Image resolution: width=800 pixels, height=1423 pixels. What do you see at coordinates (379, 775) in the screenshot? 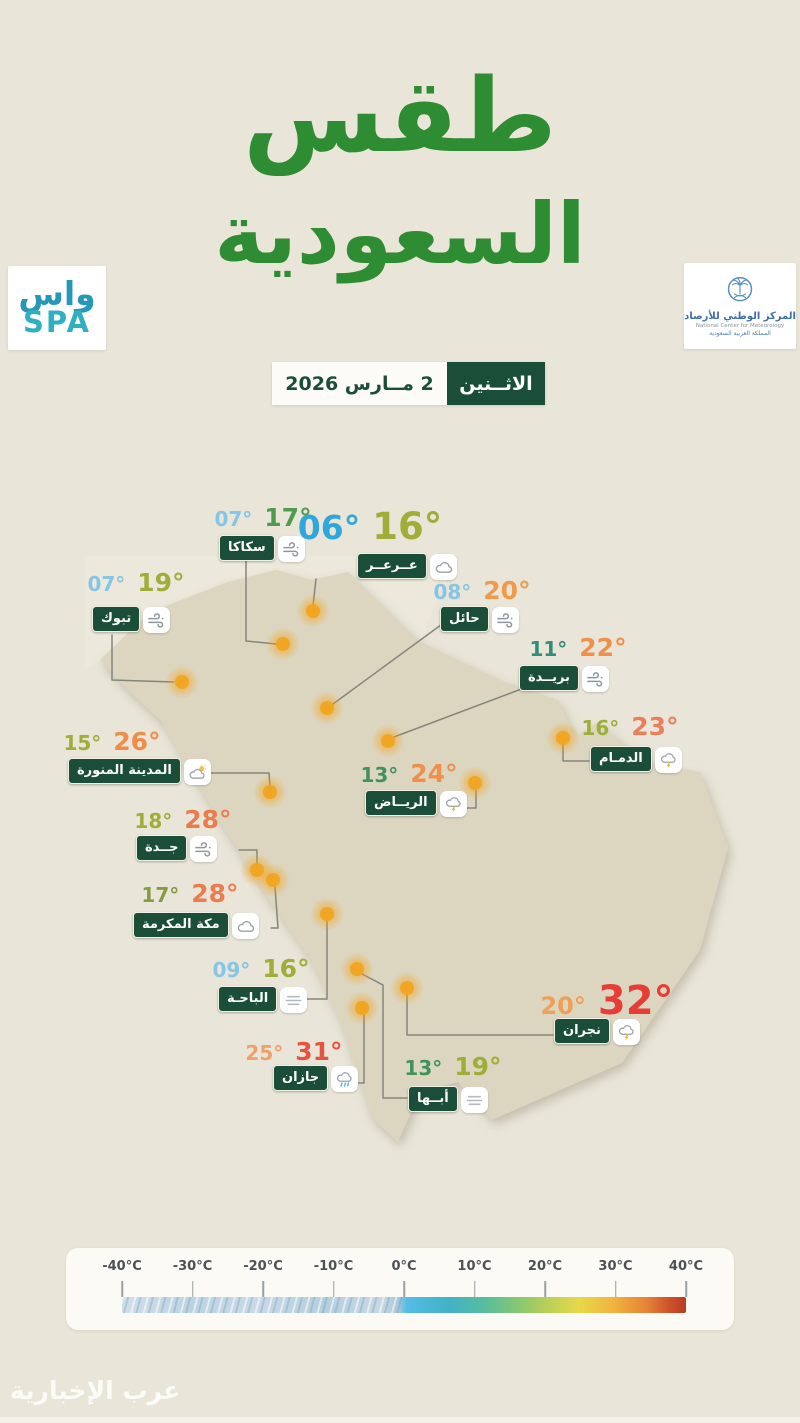
I see `city-riyadh-low-temp: 13°` at bounding box center [379, 775].